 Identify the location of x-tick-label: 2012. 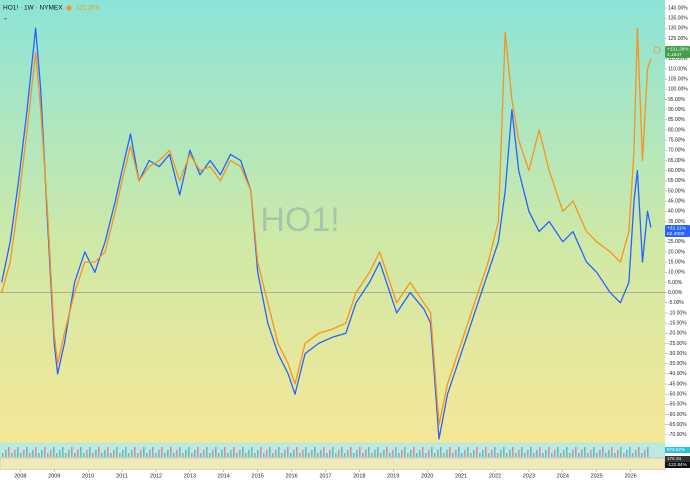
(156, 476).